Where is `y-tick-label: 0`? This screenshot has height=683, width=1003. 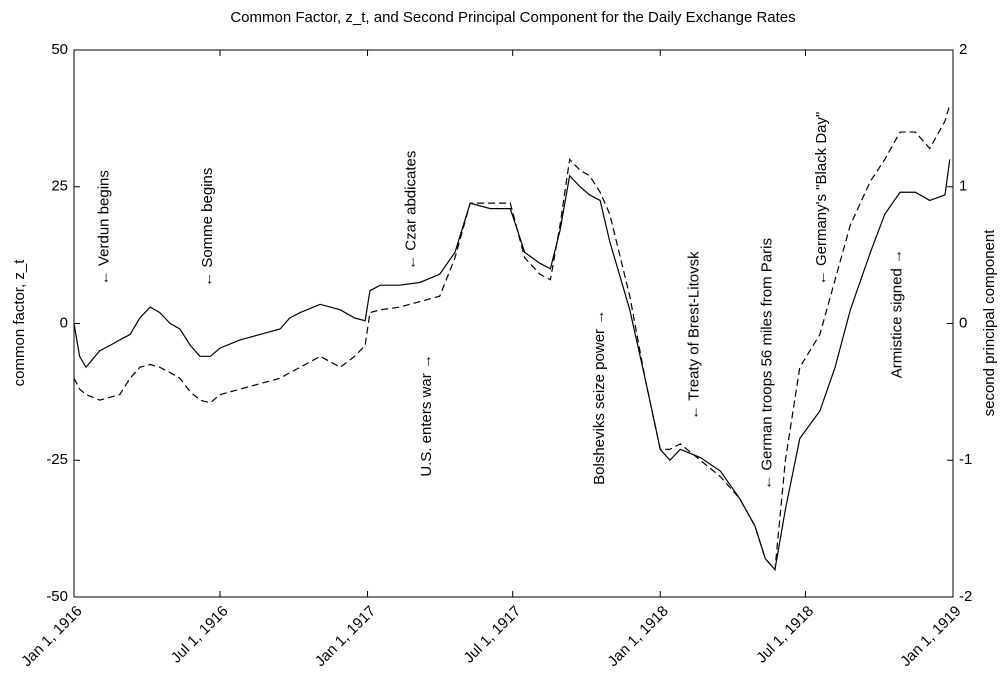 y-tick-label: 0 is located at coordinates (64, 322).